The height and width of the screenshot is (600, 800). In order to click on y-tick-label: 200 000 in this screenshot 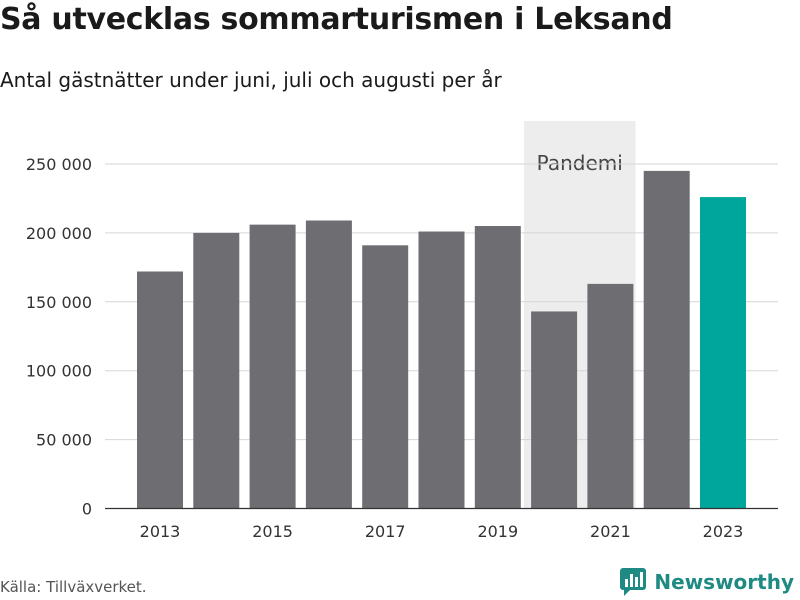, I will do `click(59, 233)`.